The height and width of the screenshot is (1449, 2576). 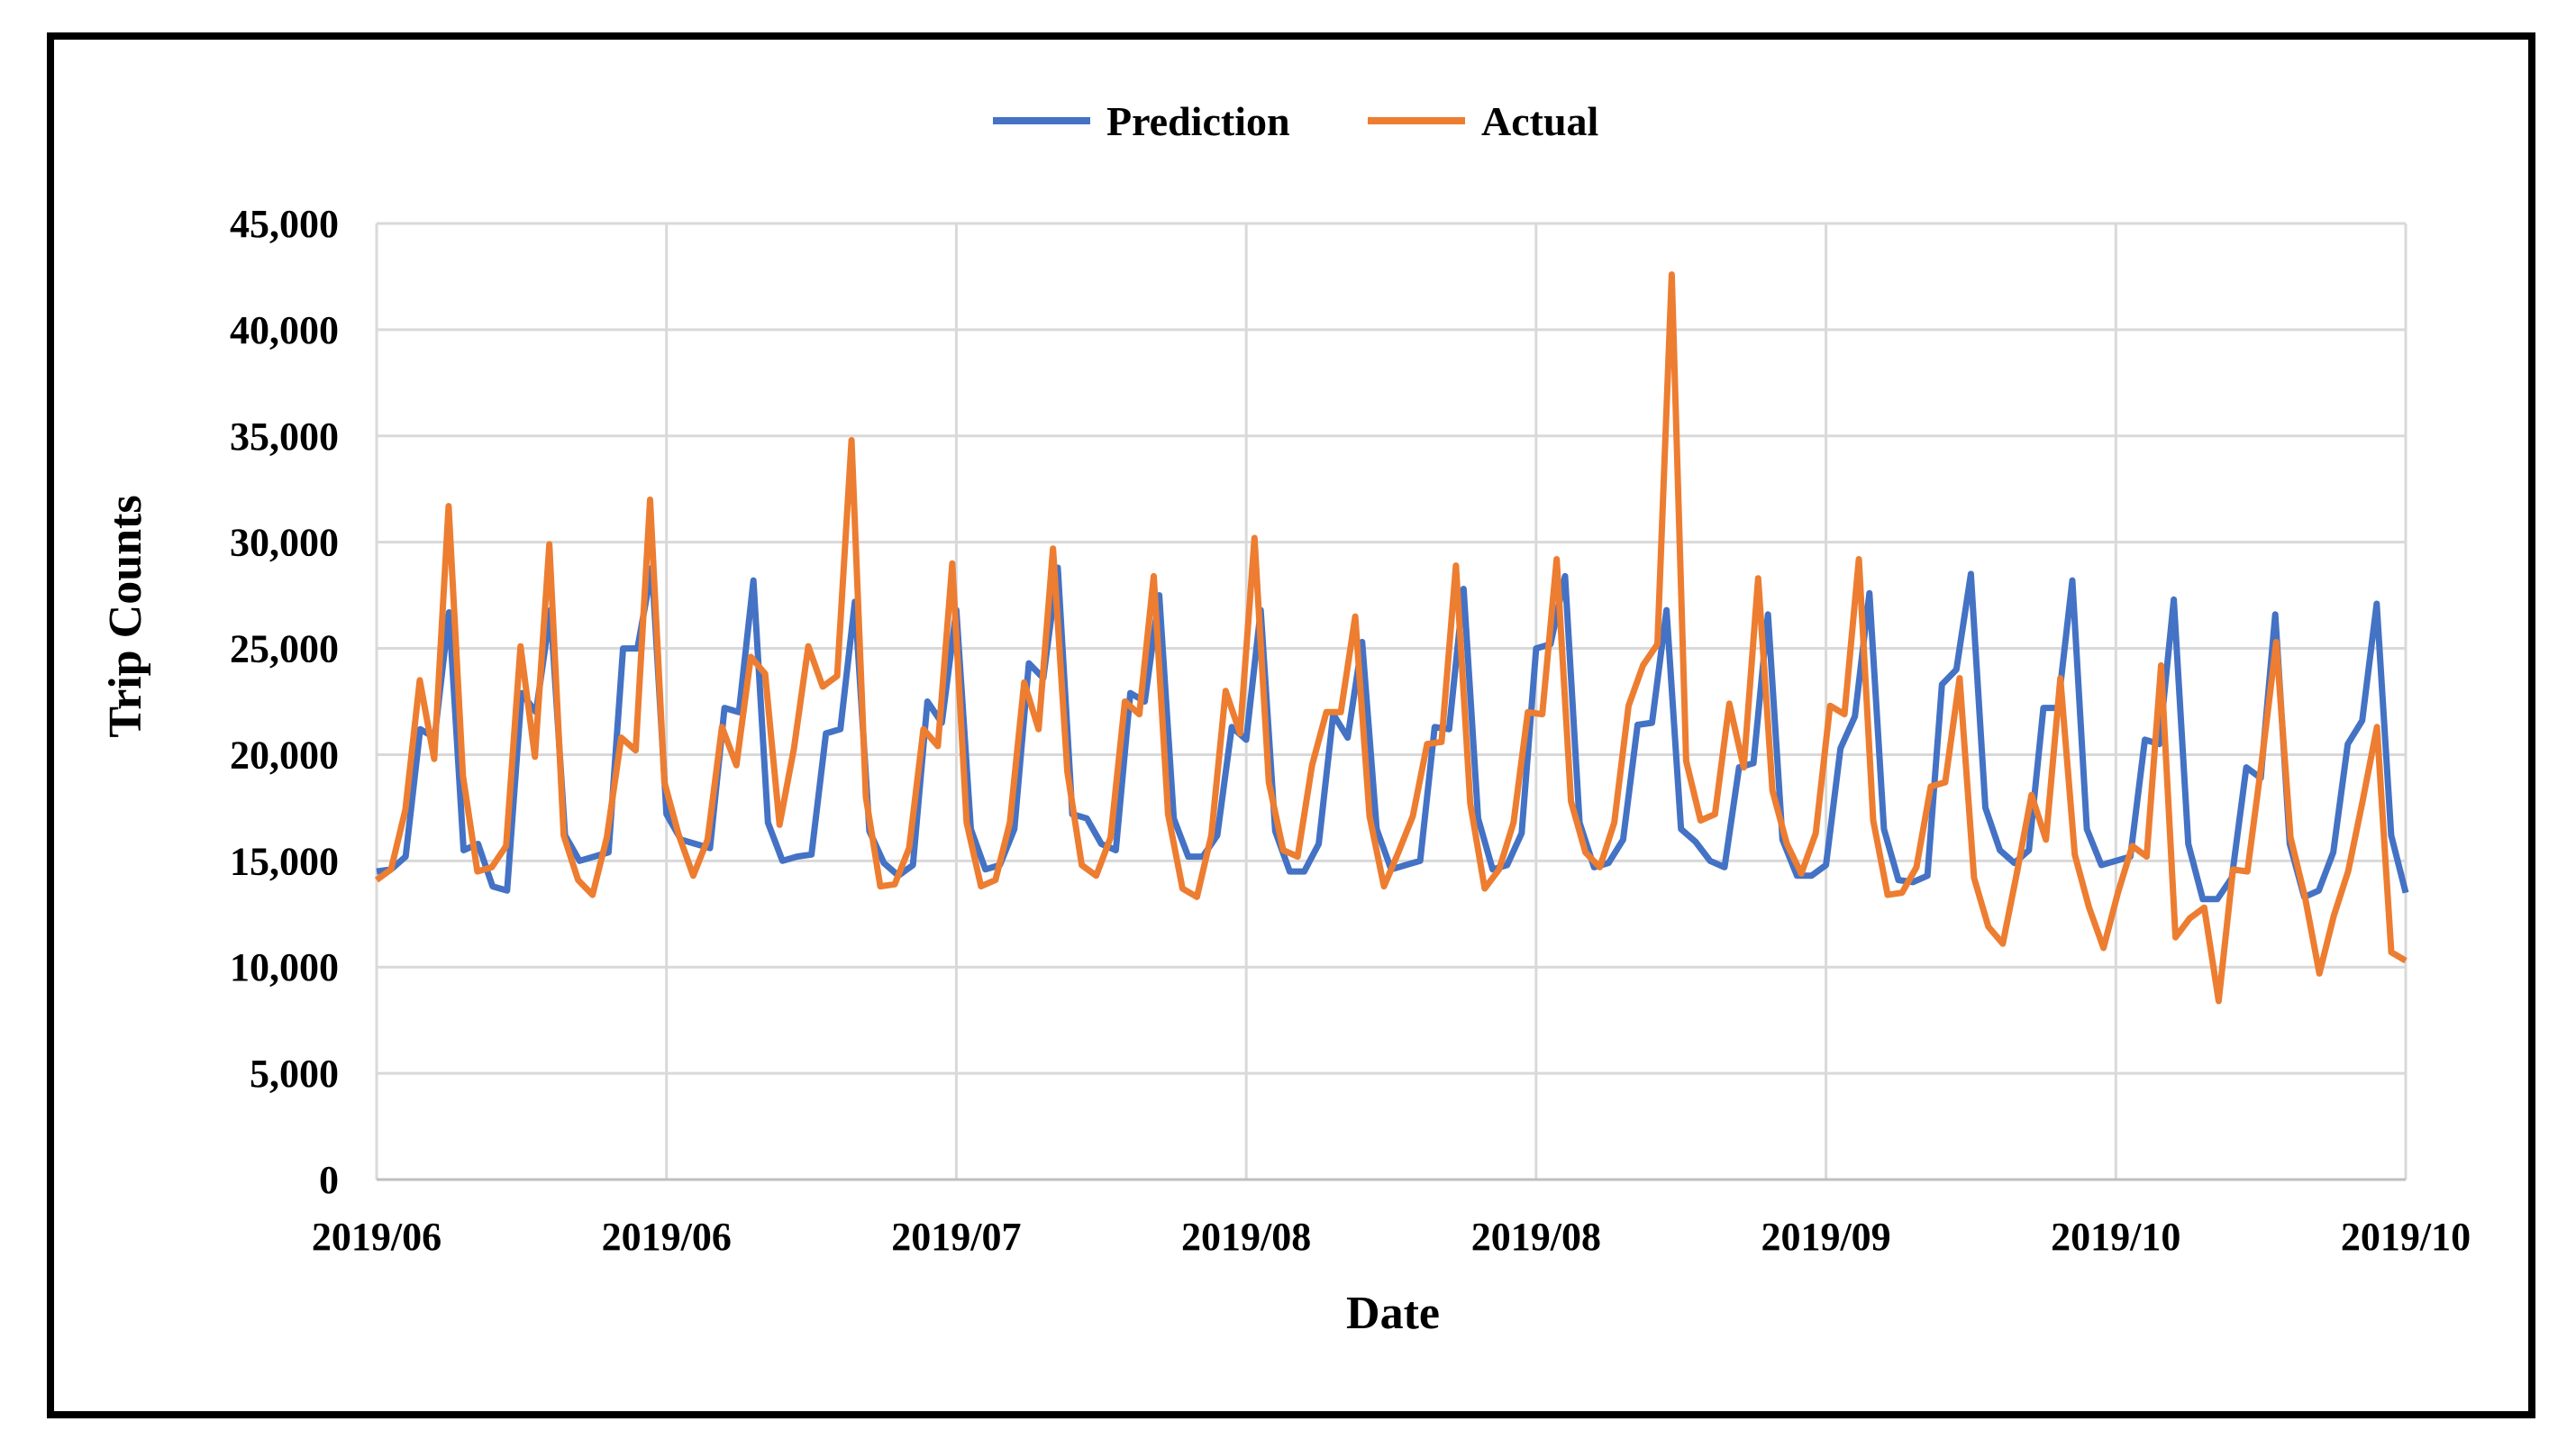 What do you see at coordinates (284, 649) in the screenshot?
I see `y-tick-label: 25,000` at bounding box center [284, 649].